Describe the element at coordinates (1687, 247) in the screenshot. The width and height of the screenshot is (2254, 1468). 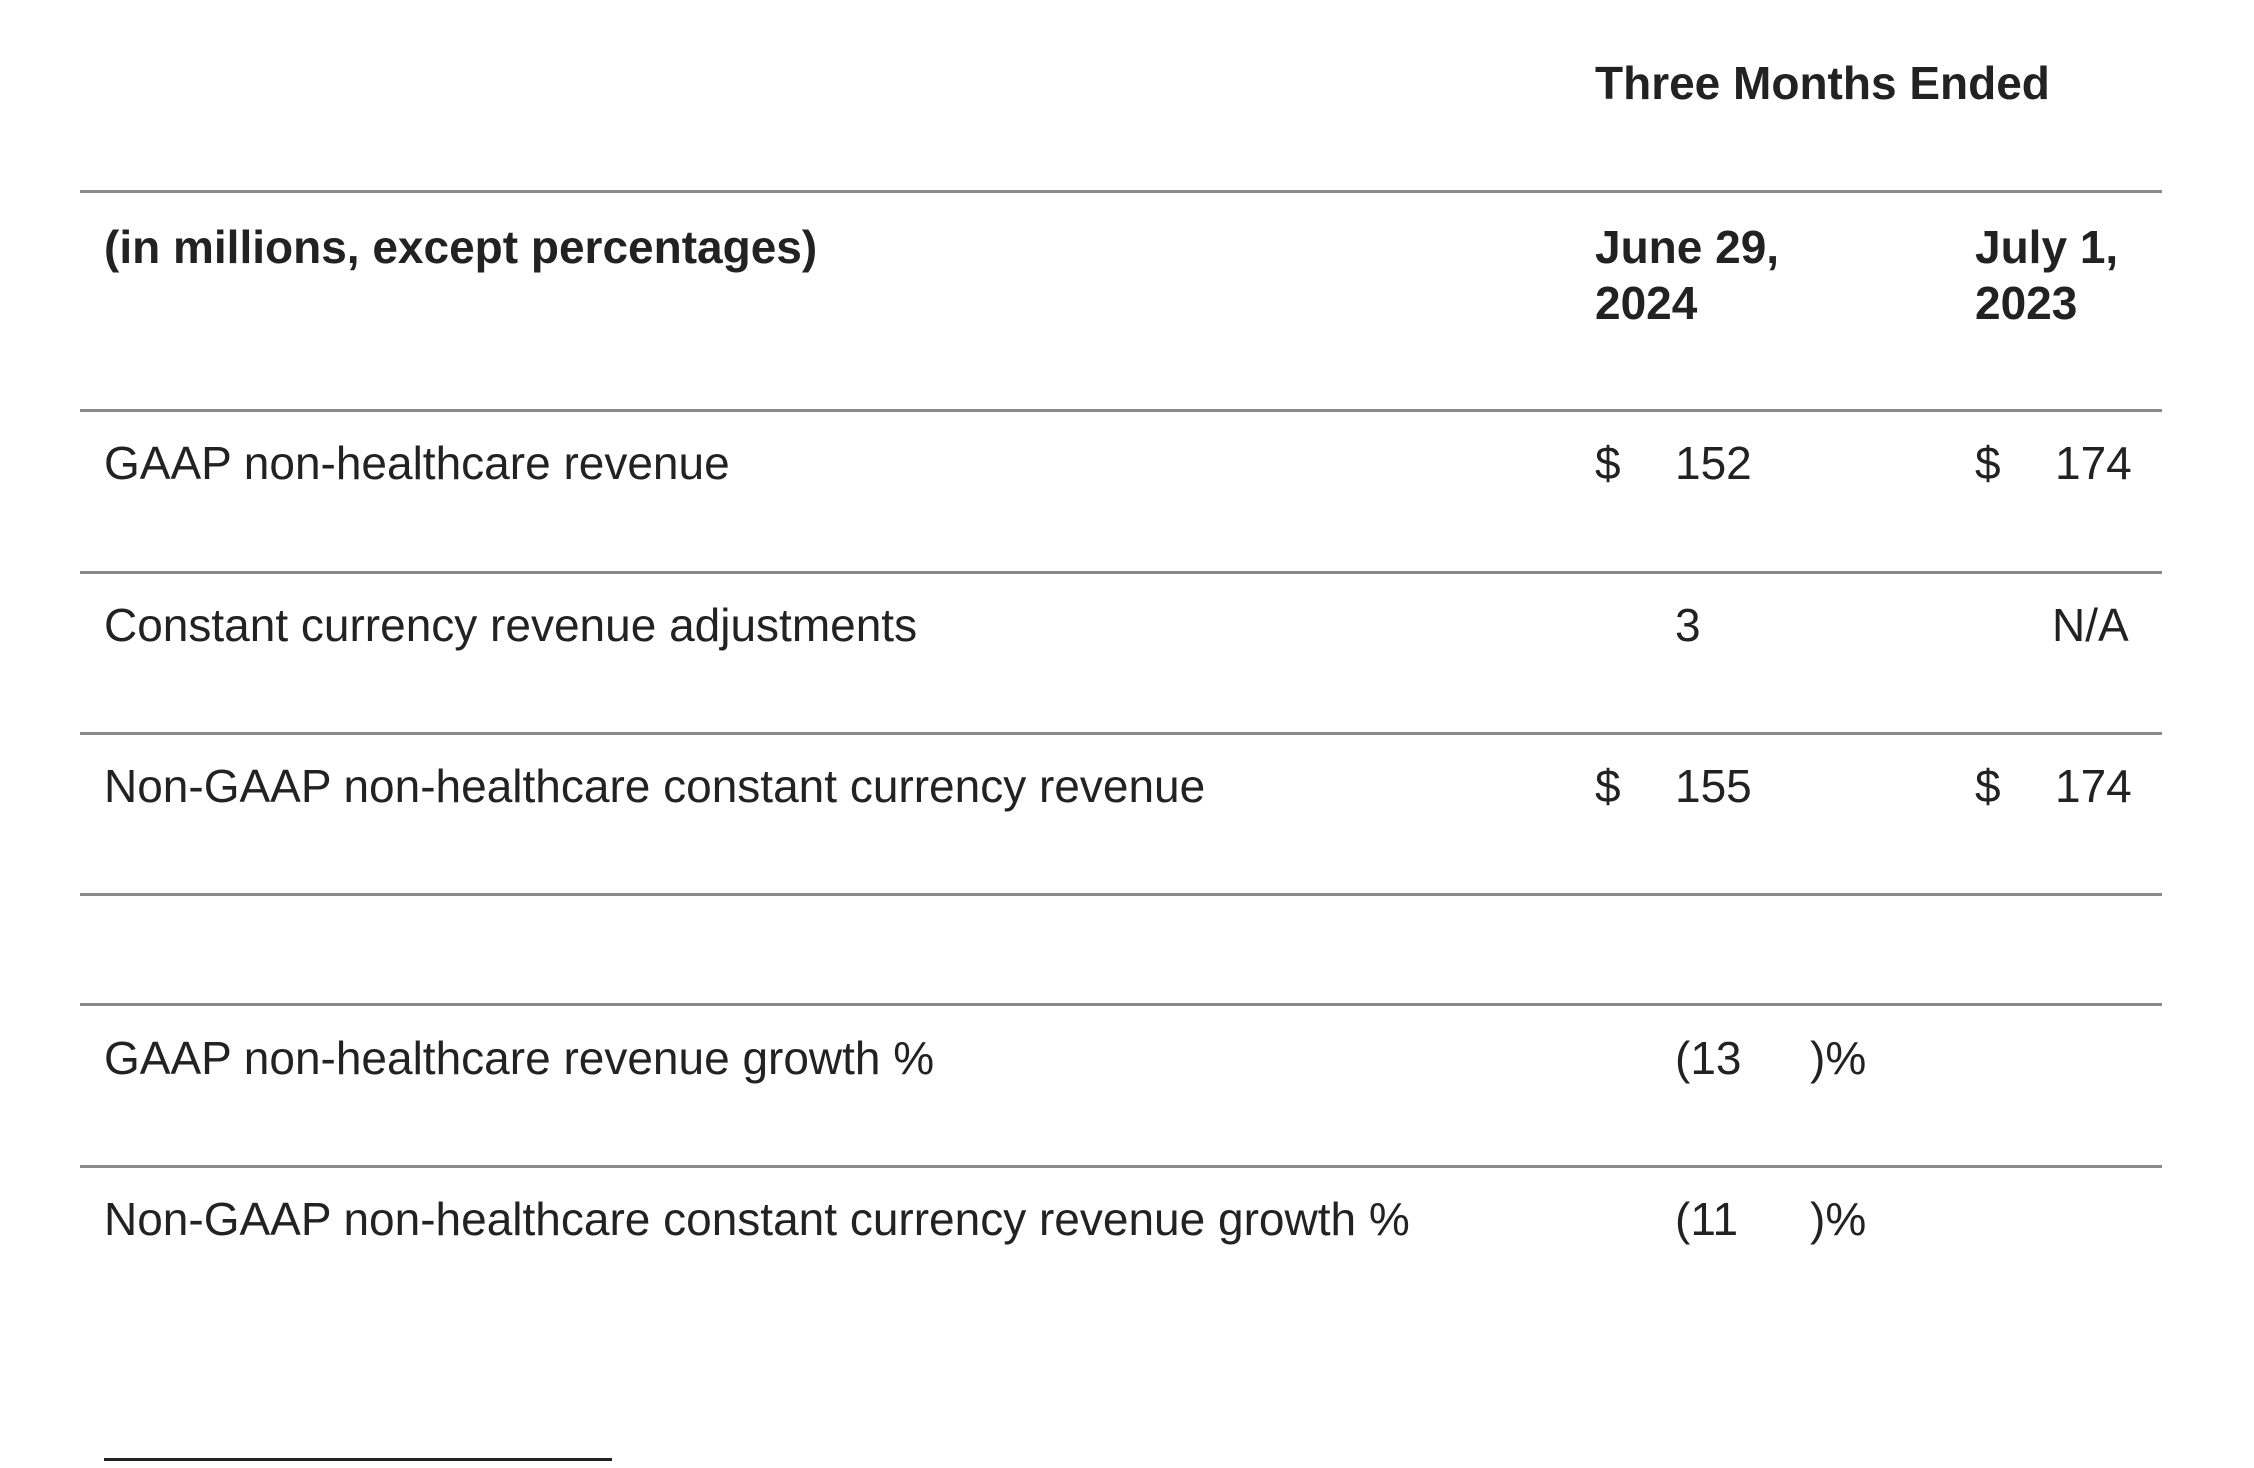
I see `column-header-2024-line1: June 29,` at that location.